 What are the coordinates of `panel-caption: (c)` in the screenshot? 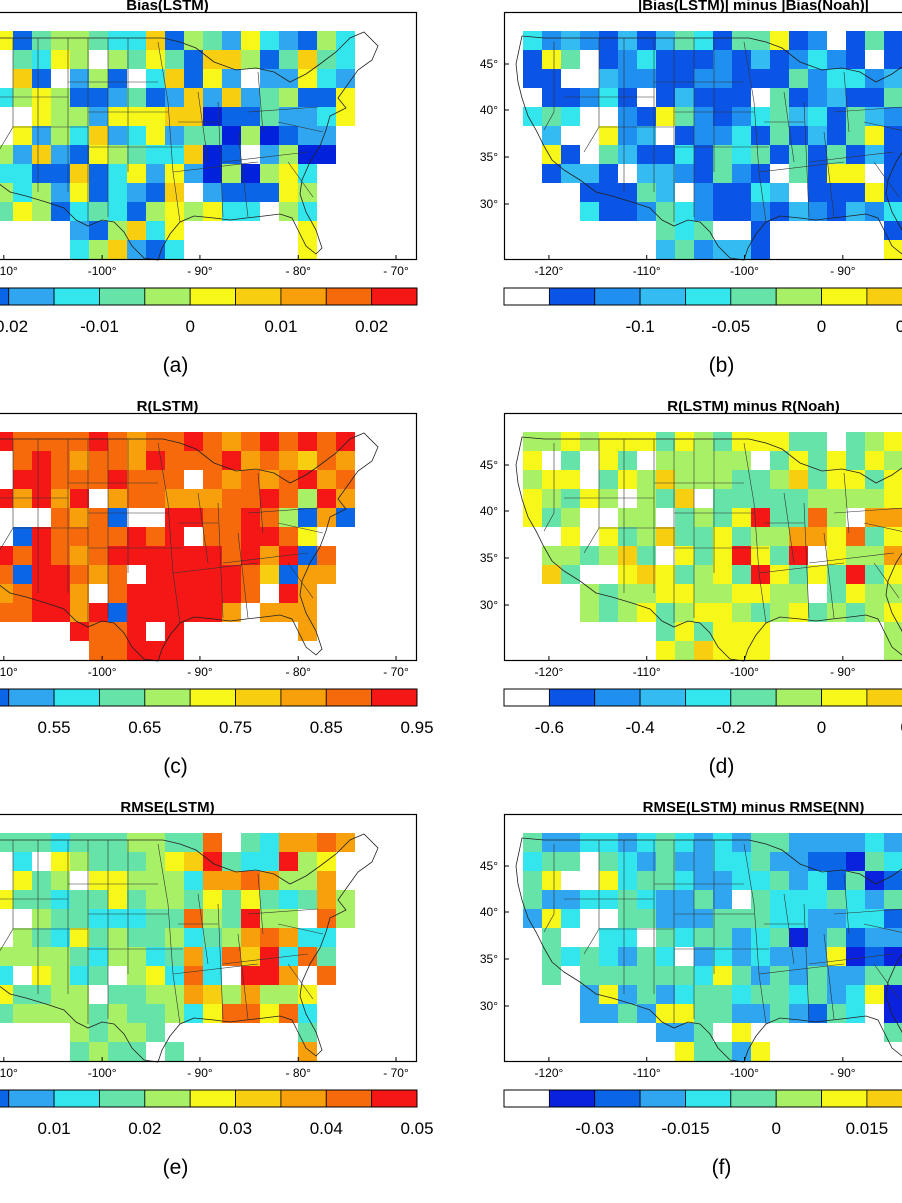 It's located at (175, 766).